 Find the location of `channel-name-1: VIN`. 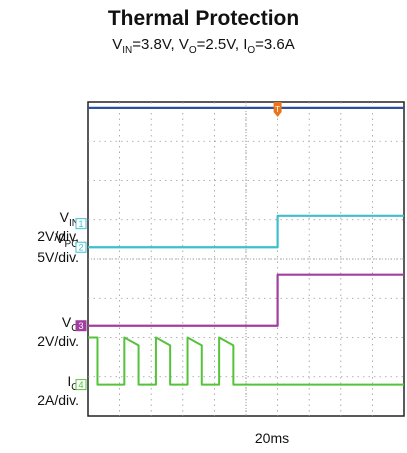

channel-name-1: VIN is located at coordinates (69, 218).